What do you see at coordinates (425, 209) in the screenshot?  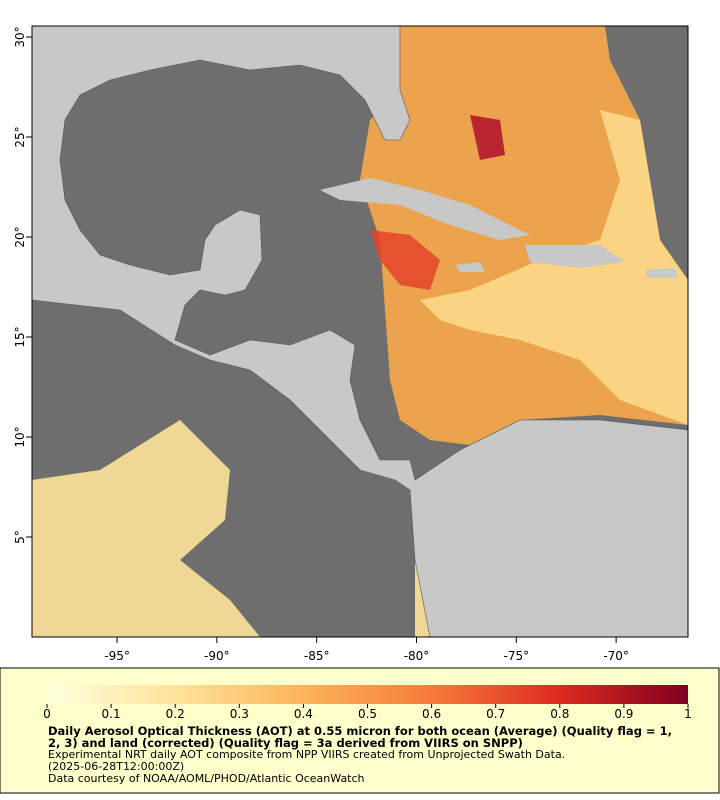 I see `land-cuba` at bounding box center [425, 209].